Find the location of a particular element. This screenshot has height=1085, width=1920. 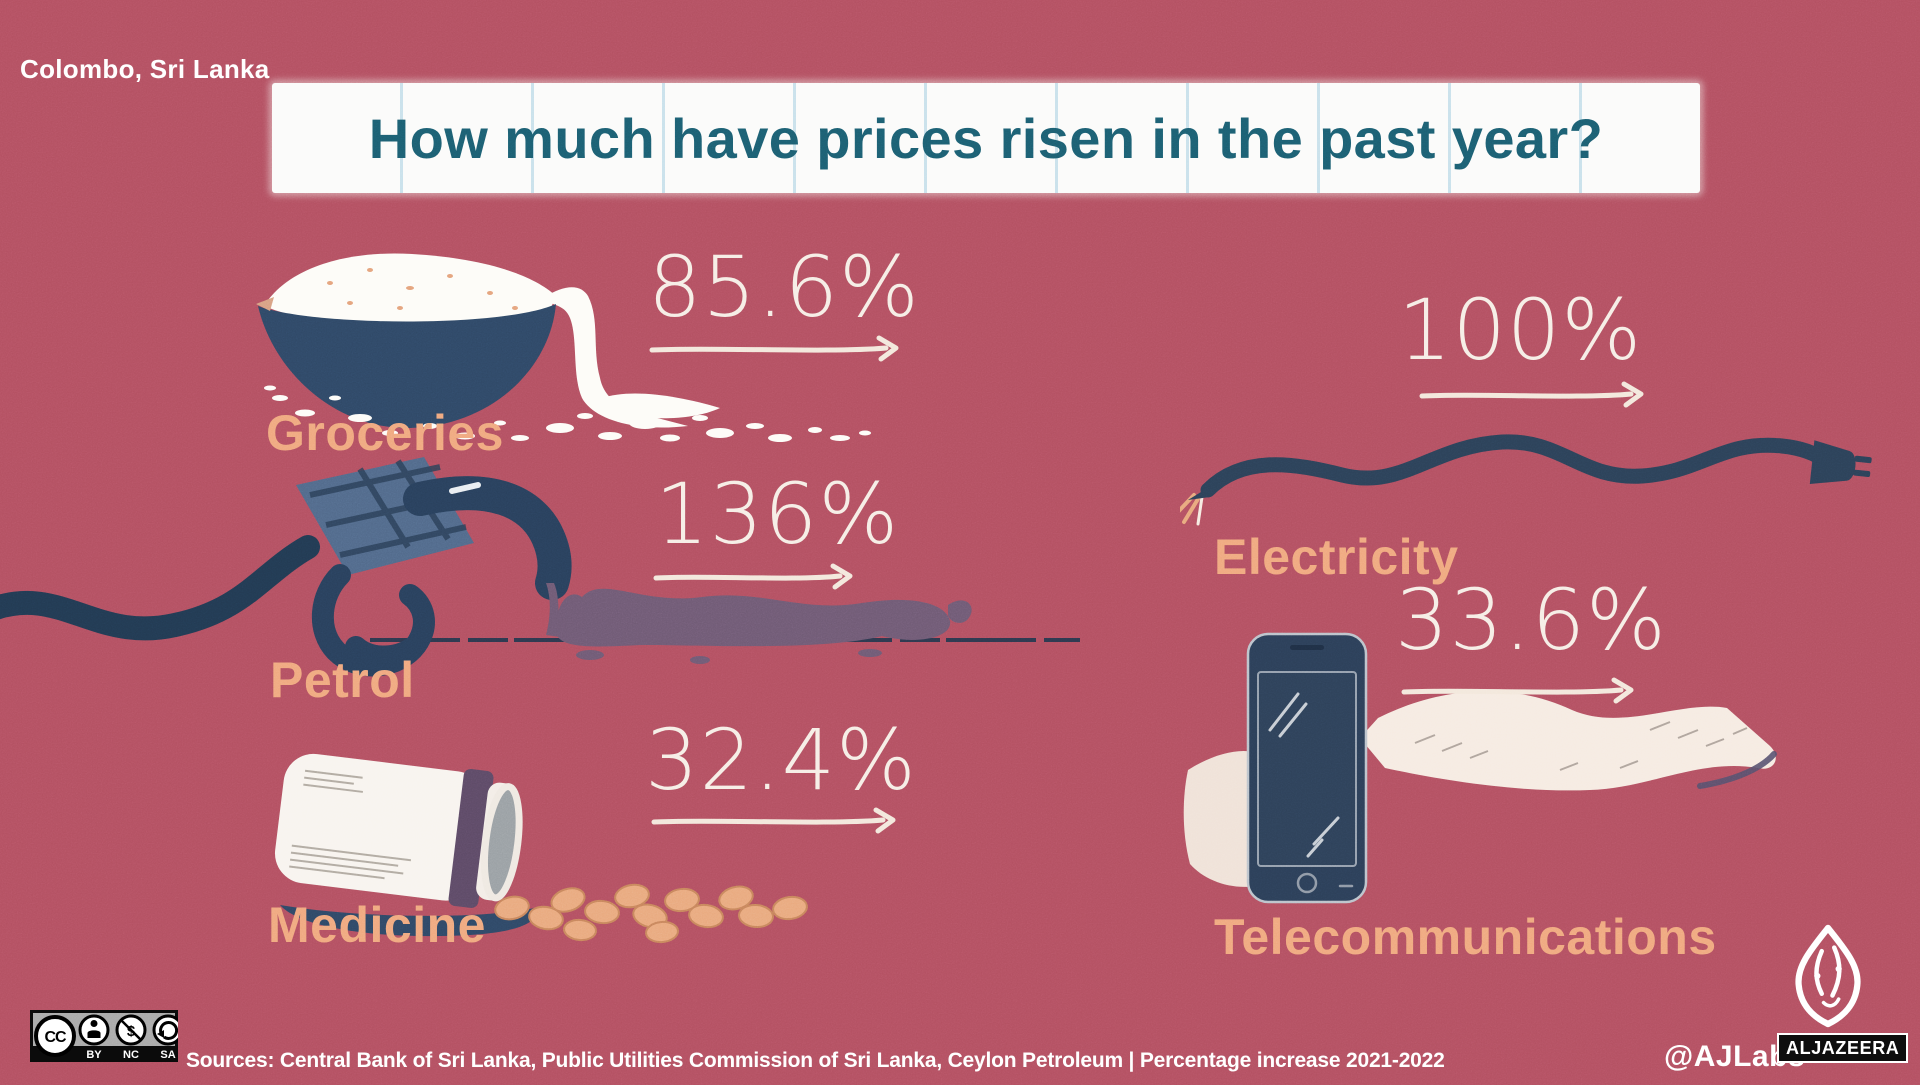

telecom-label: Telecommunications is located at coordinates (1465, 937).